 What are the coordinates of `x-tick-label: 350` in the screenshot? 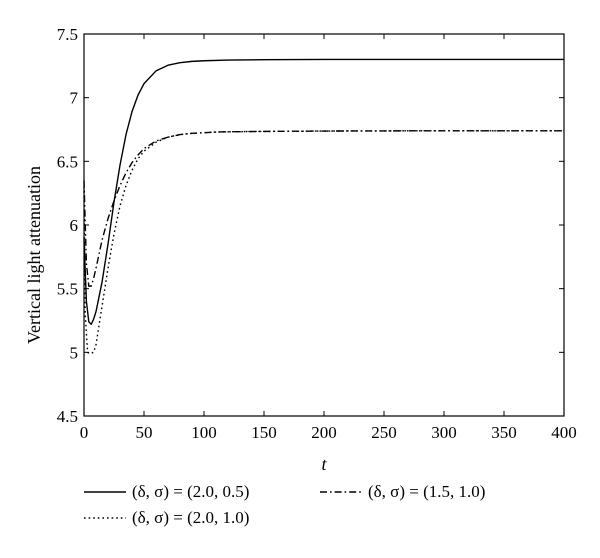 It's located at (504, 432).